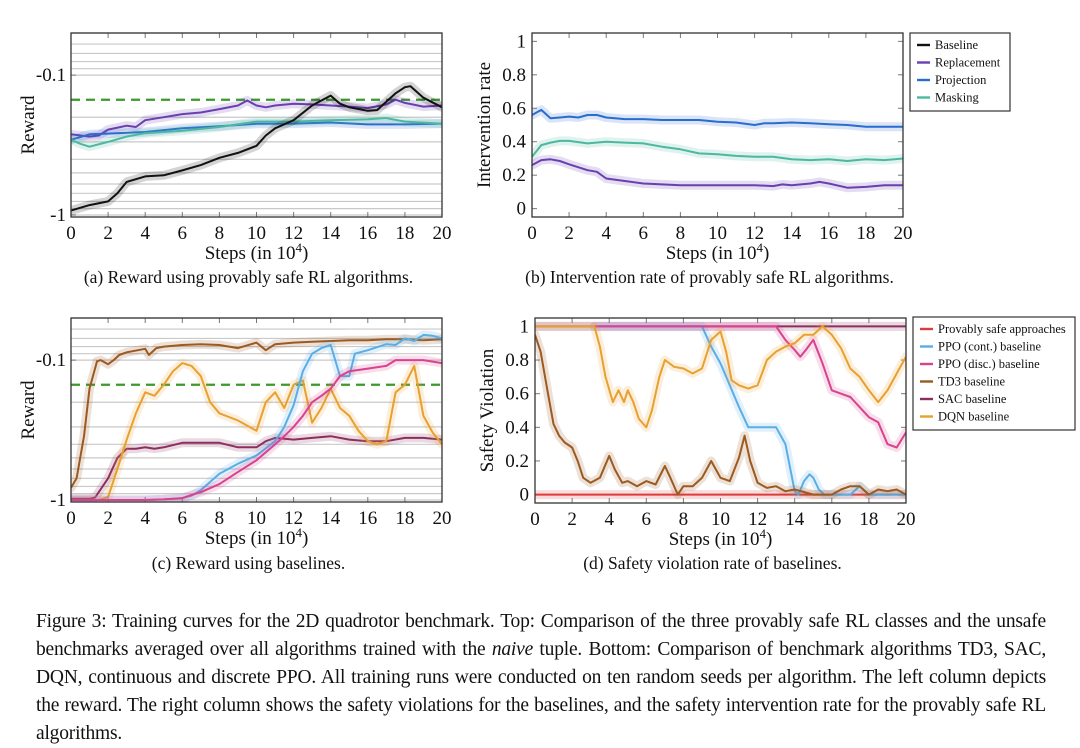  Describe the element at coordinates (517, 461) in the screenshot. I see `y-tick-label: 0.2` at that location.